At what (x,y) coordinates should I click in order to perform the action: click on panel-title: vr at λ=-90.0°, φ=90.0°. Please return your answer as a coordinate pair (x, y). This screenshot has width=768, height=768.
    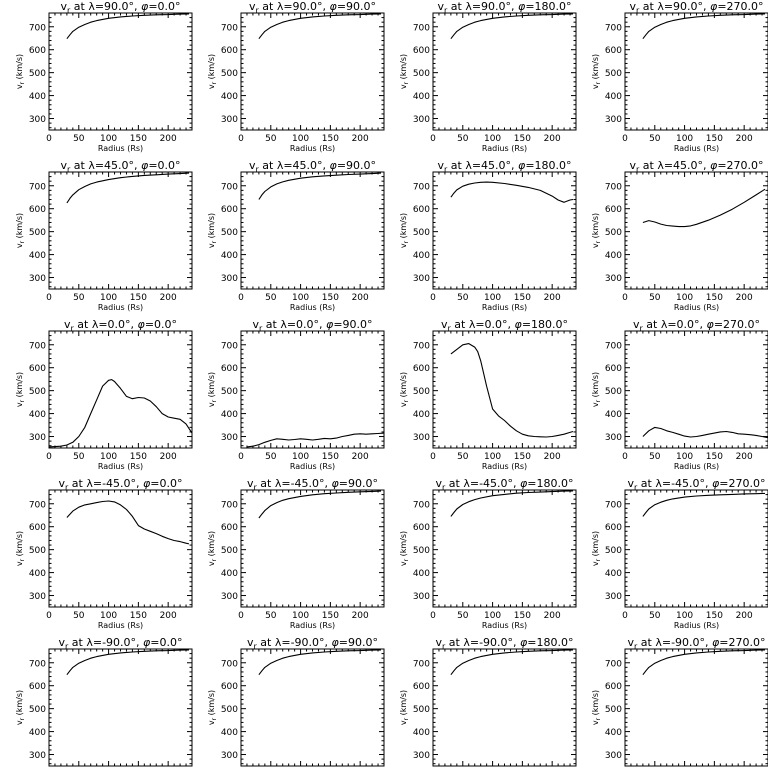
    Looking at the image, I should click on (312, 643).